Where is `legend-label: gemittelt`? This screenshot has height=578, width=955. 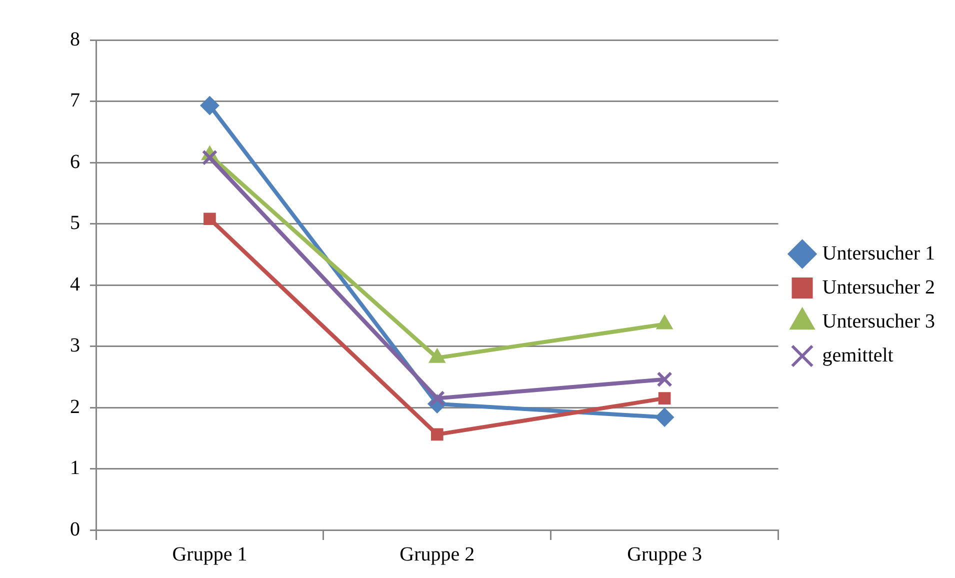
legend-label: gemittelt is located at coordinates (858, 355).